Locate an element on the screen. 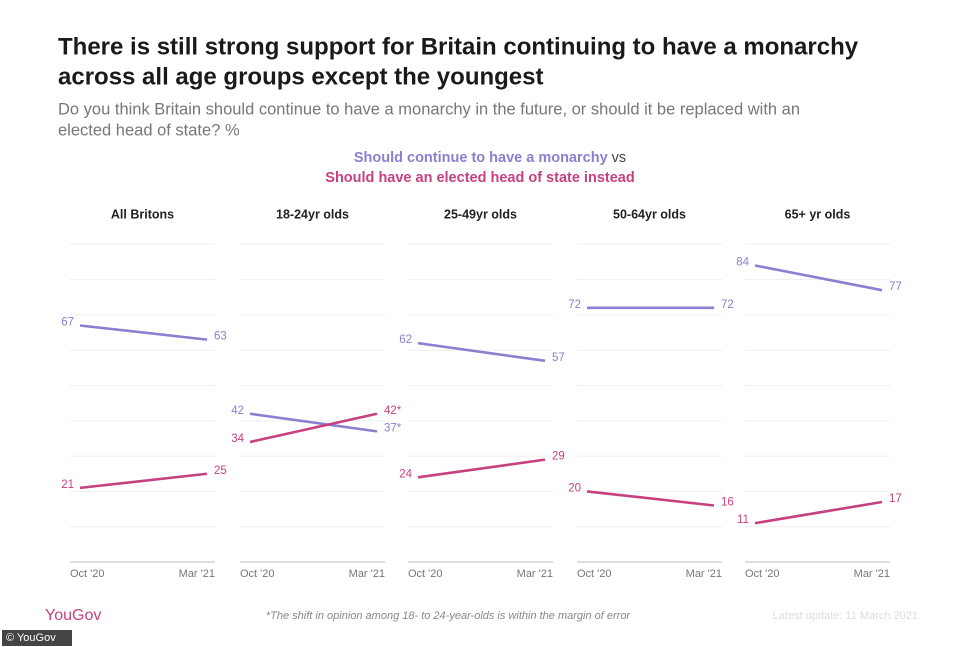 Image resolution: width=980 pixels, height=647 pixels. update-date: Latest update: 11 March 2021 is located at coordinates (845, 616).